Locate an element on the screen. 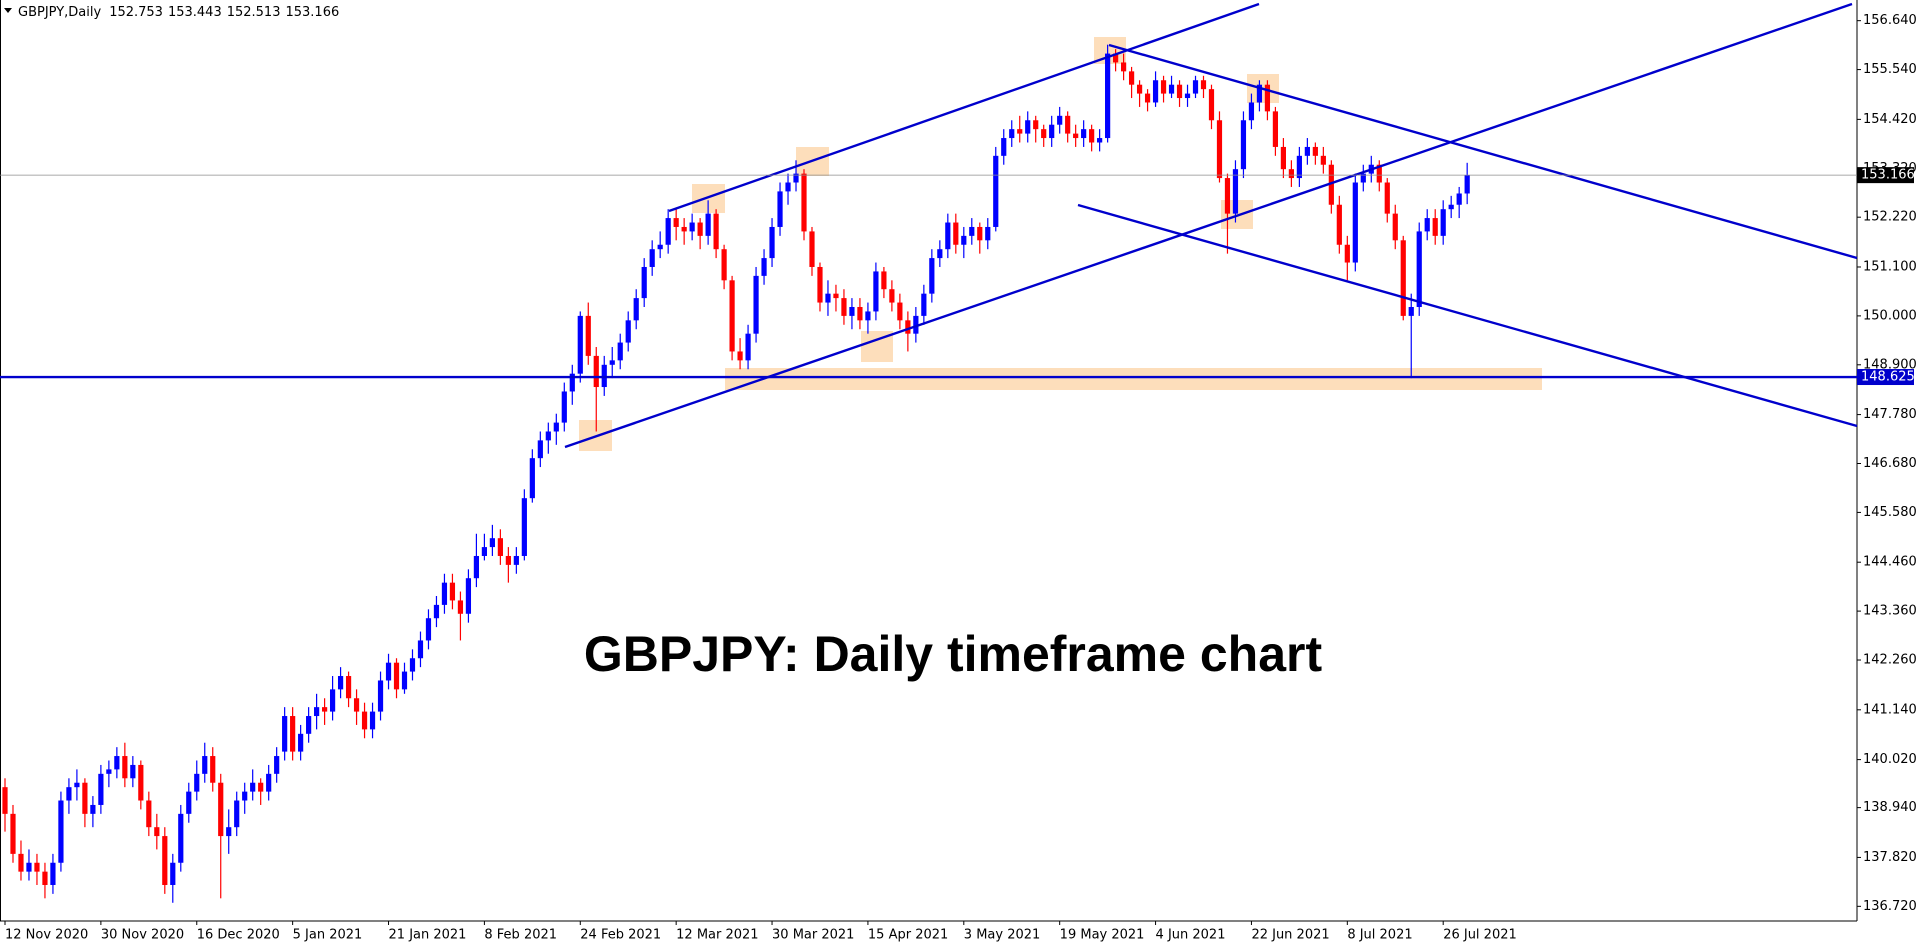 Image resolution: width=1916 pixels, height=946 pixels. chart-header: GBPJPY,Daily 152.753 153.443 152.513 153.166 is located at coordinates (178, 12).